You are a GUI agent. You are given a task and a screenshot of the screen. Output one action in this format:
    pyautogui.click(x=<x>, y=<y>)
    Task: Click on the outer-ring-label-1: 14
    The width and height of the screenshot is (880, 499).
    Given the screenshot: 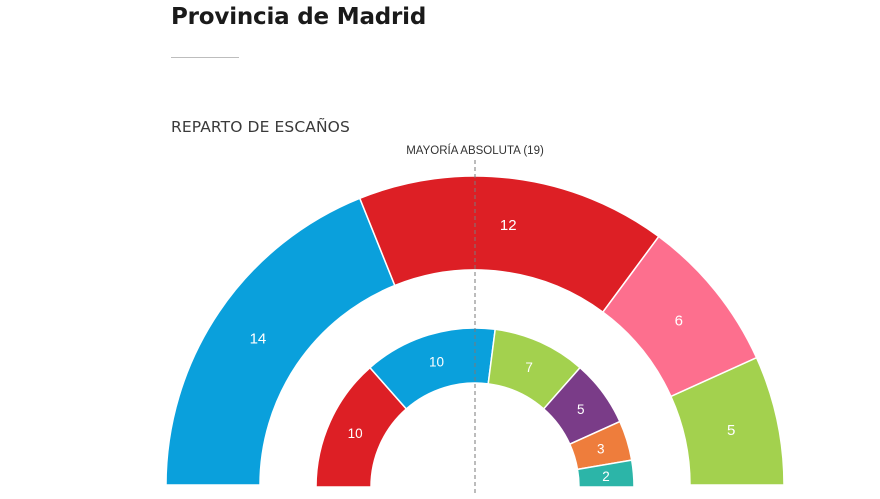 What is the action you would take?
    pyautogui.click(x=258, y=338)
    